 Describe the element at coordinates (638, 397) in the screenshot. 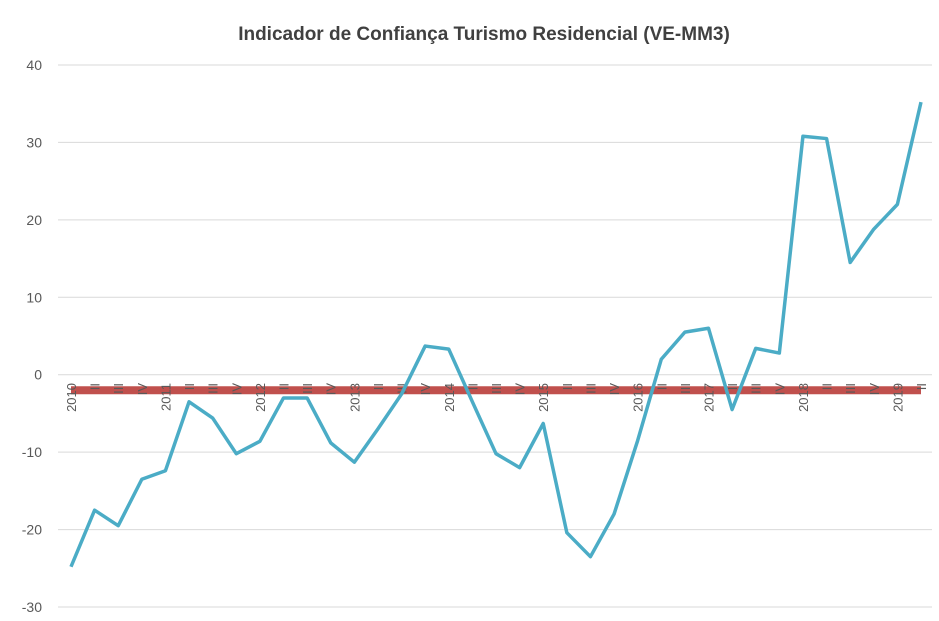

I see `x-tick-label: 2016` at that location.